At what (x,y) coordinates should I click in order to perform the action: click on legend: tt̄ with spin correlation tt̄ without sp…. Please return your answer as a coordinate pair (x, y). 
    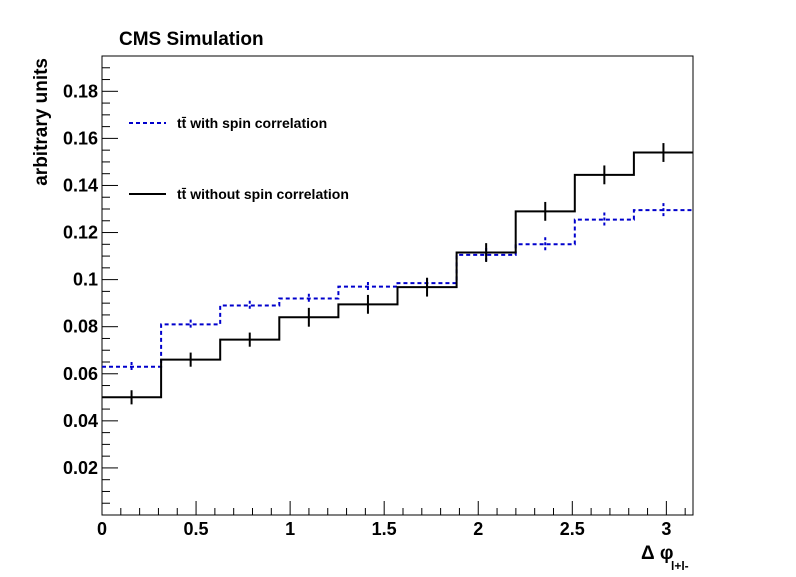
    Looking at the image, I should click on (239, 158).